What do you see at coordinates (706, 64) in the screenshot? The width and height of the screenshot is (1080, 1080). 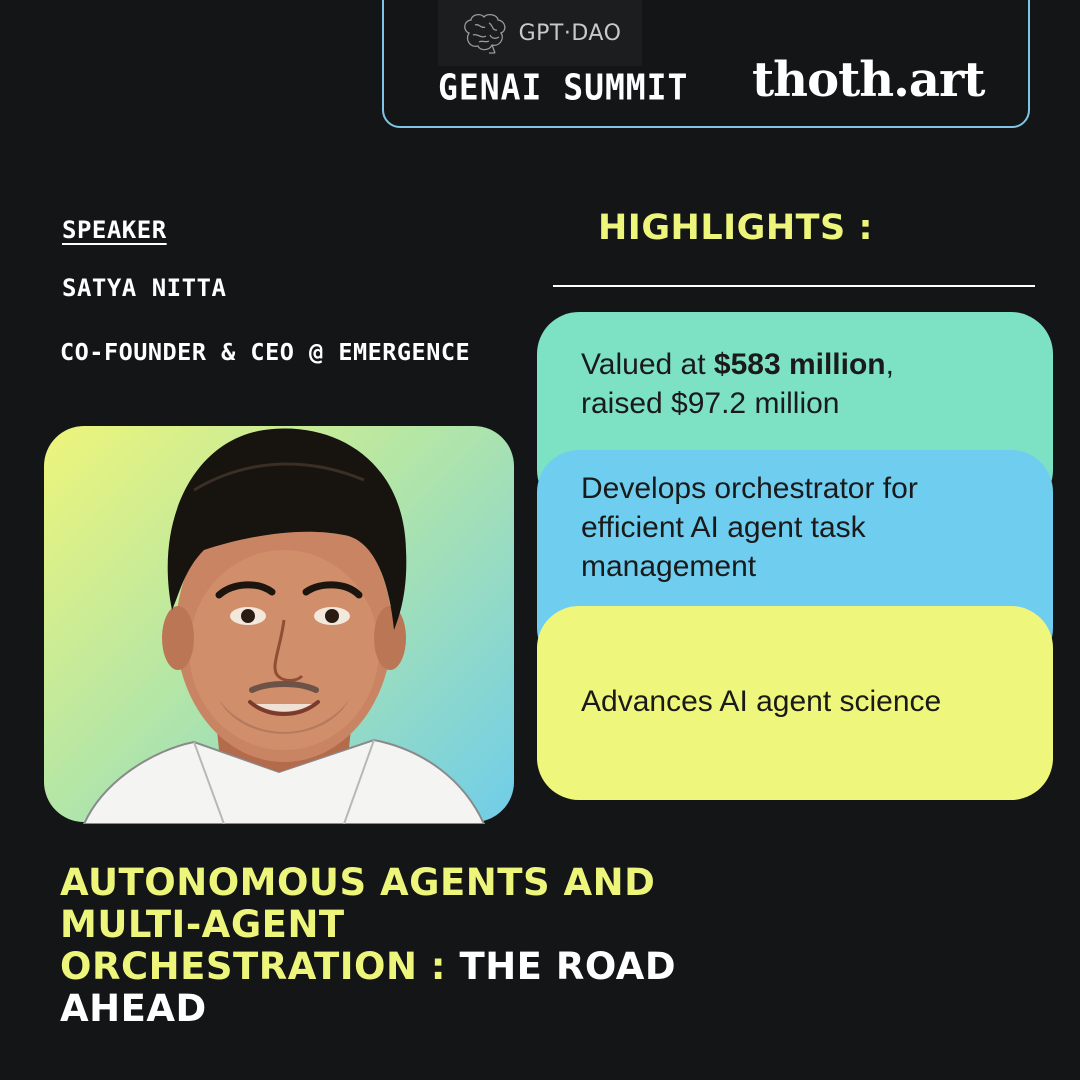 I see `header-frame` at bounding box center [706, 64].